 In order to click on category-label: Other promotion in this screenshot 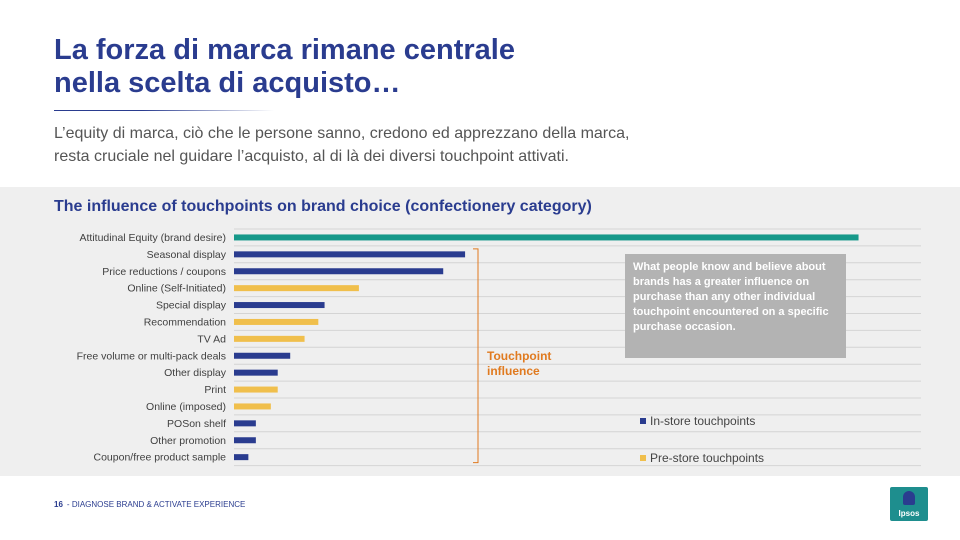, I will do `click(188, 441)`.